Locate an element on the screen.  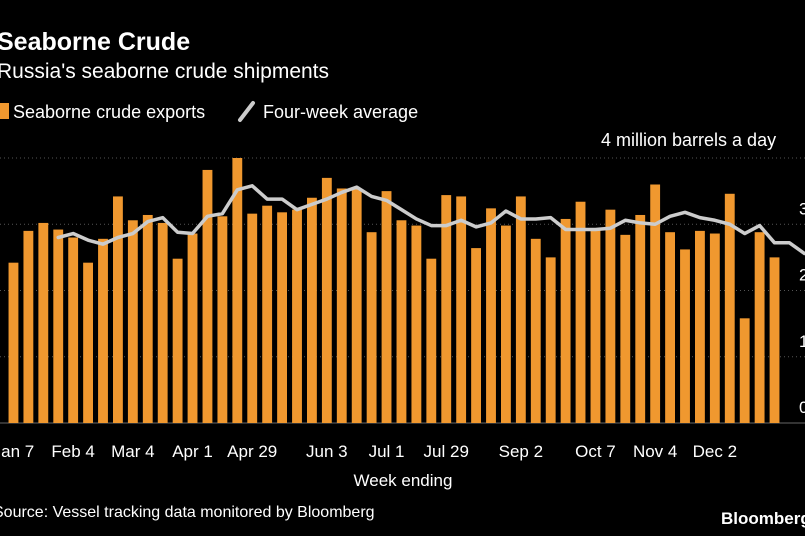
y-axis: 0 1 2 3 is located at coordinates (802, 308).